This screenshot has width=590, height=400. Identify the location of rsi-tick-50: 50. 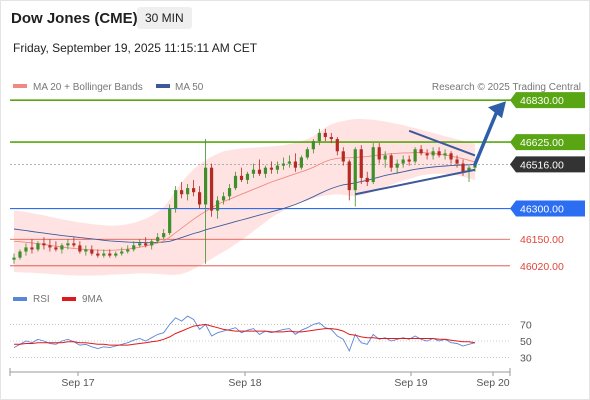
(526, 342).